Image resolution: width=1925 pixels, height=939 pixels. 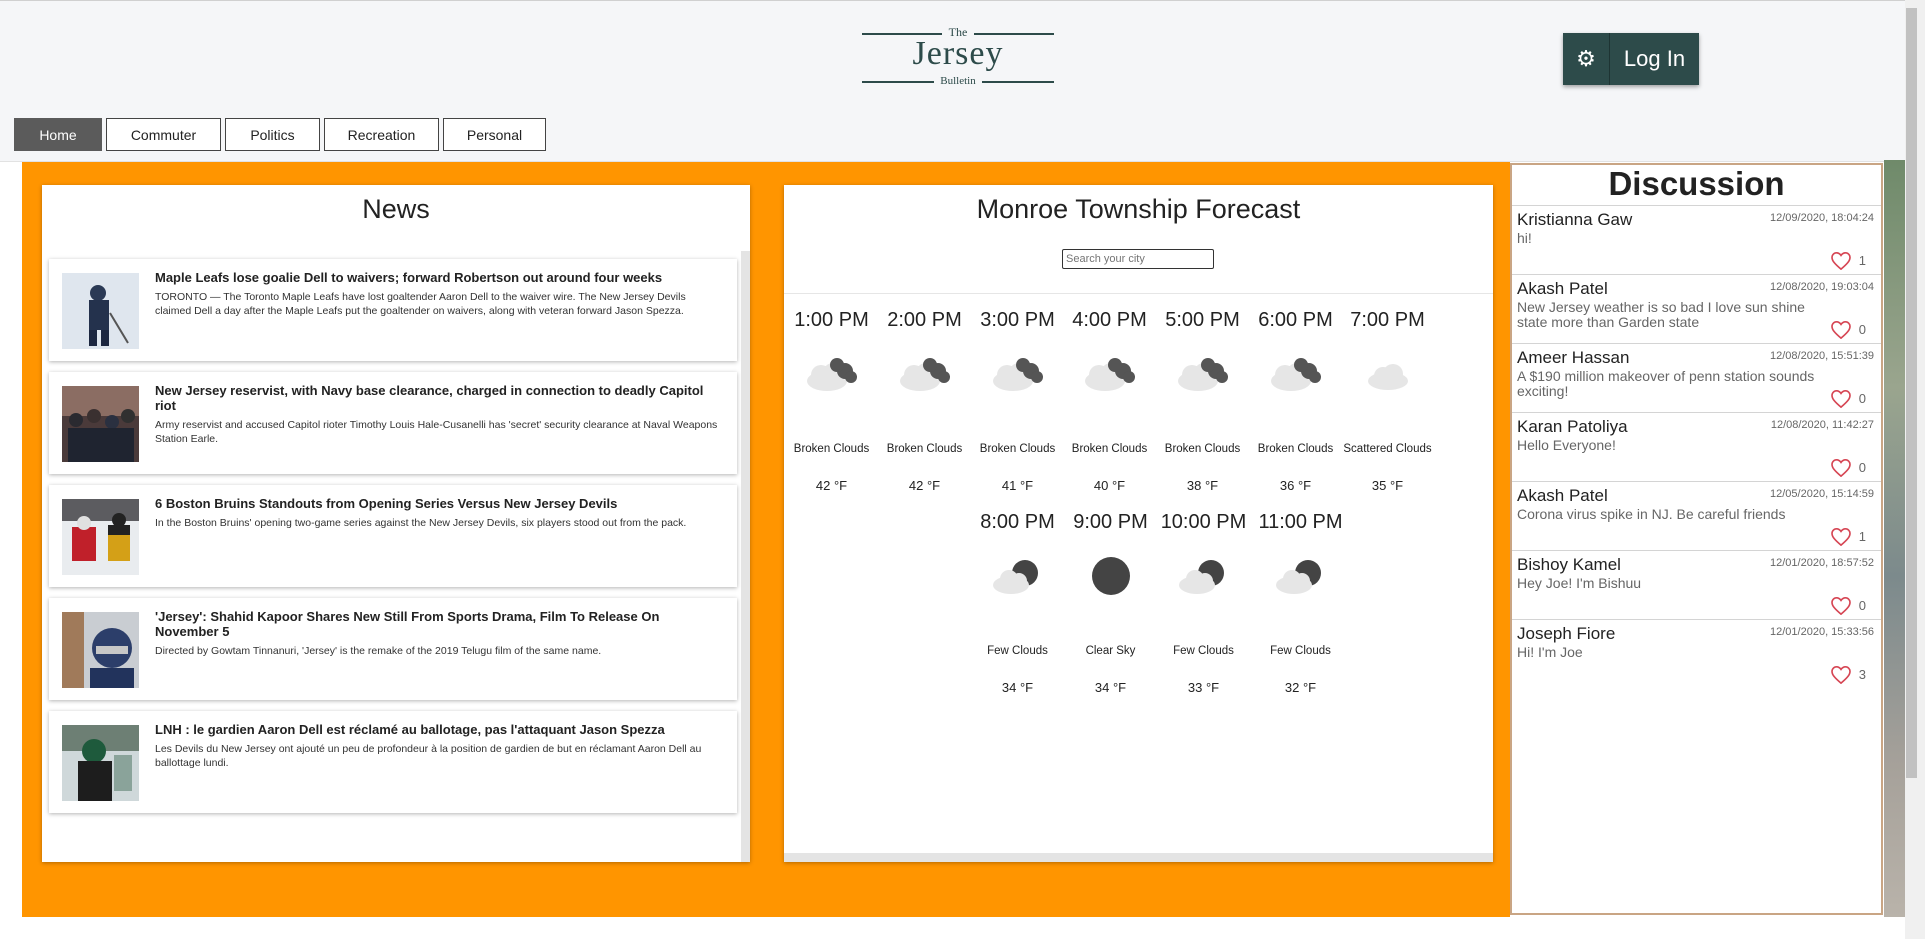 What do you see at coordinates (1300, 522) in the screenshot?
I see `hour-time: 11:00 PM` at bounding box center [1300, 522].